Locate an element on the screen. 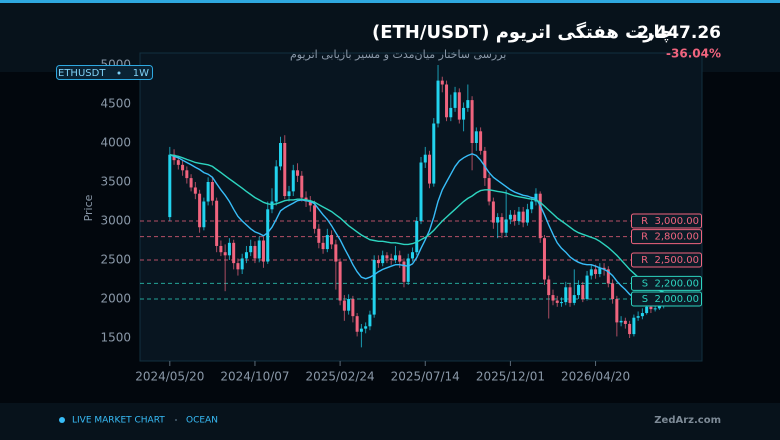 The height and width of the screenshot is (440, 780). footer-label: LIVE MARKET CHART is located at coordinates (118, 421).